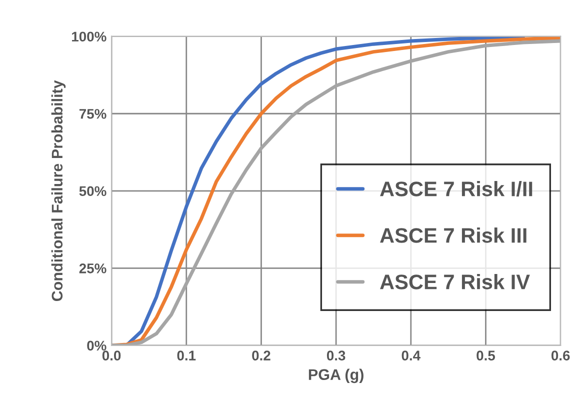 The image size is (587, 404). What do you see at coordinates (455, 282) in the screenshot?
I see `legend-label: ASCE 7 Risk IV` at bounding box center [455, 282].